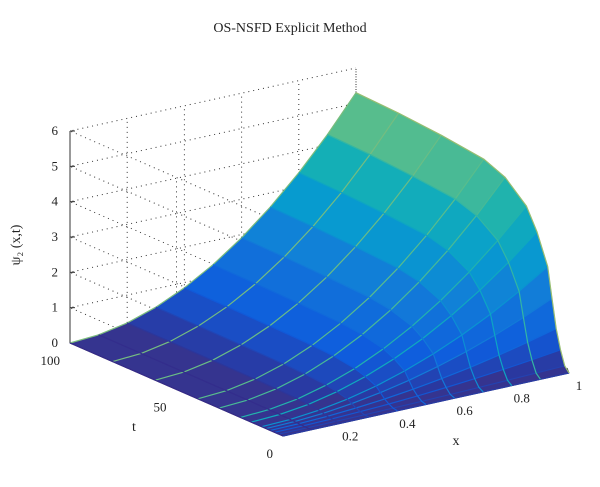 The width and height of the screenshot is (600, 487). What do you see at coordinates (289, 28) in the screenshot?
I see `chart-title: OS-NSFD Explicit Method` at bounding box center [289, 28].